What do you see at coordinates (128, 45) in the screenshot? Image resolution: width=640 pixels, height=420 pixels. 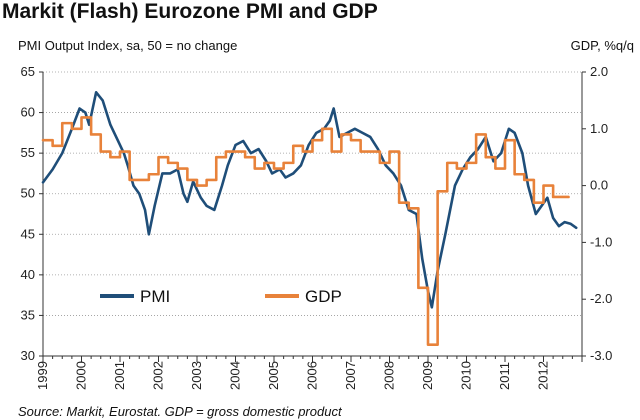 I see `left-axis-label: PMI Output Index, sa, 50 = no change` at bounding box center [128, 45].